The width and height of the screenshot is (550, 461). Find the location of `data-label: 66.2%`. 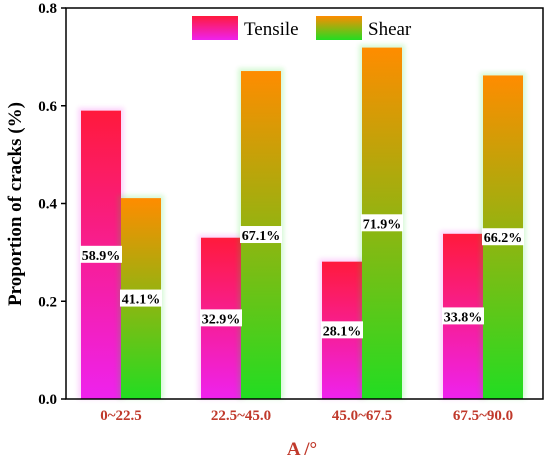

data-label: 66.2% is located at coordinates (503, 238).